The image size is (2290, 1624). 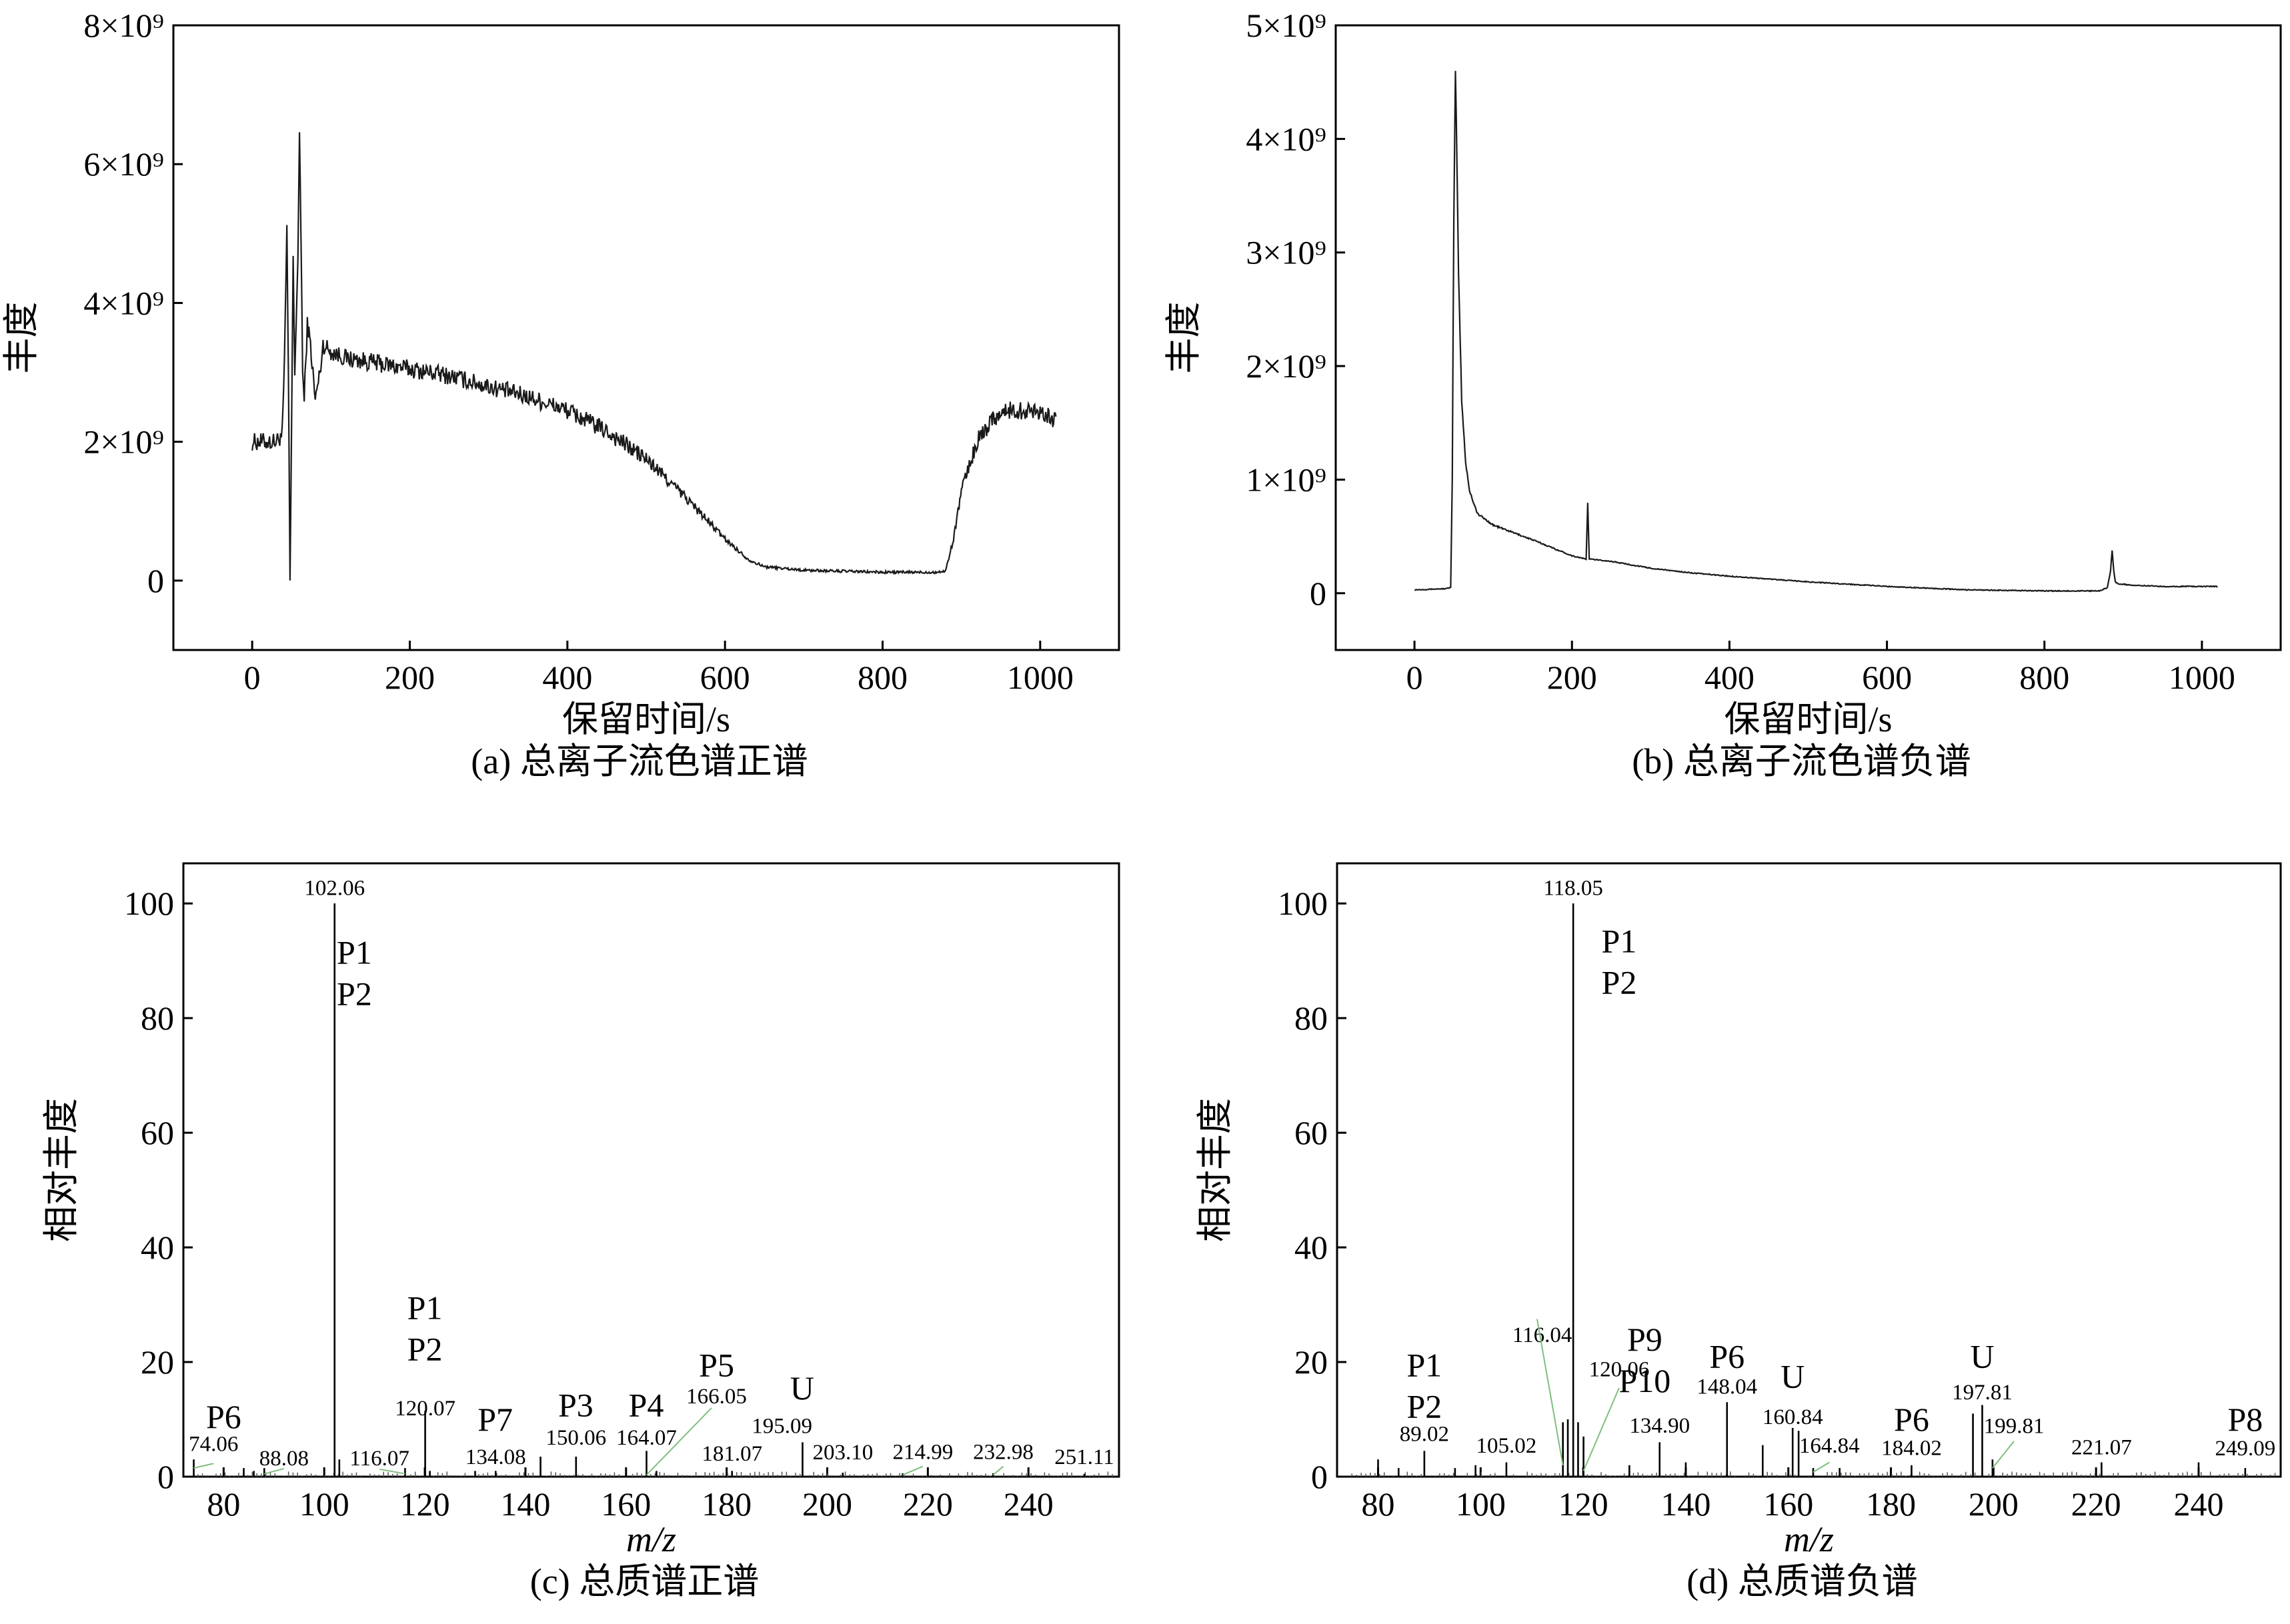 I want to click on peak-label-c: 166.05, so click(x=716, y=1397).